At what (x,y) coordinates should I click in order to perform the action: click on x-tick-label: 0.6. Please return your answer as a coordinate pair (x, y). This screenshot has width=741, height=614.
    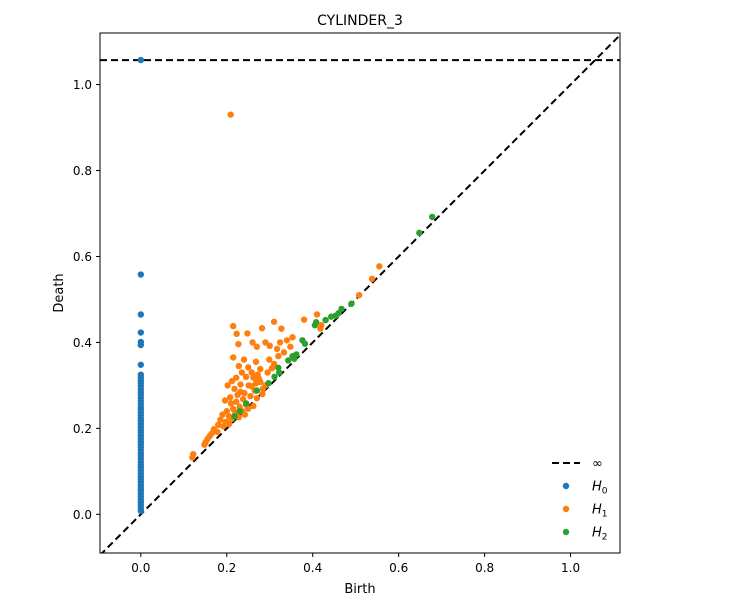
    Looking at the image, I should click on (398, 568).